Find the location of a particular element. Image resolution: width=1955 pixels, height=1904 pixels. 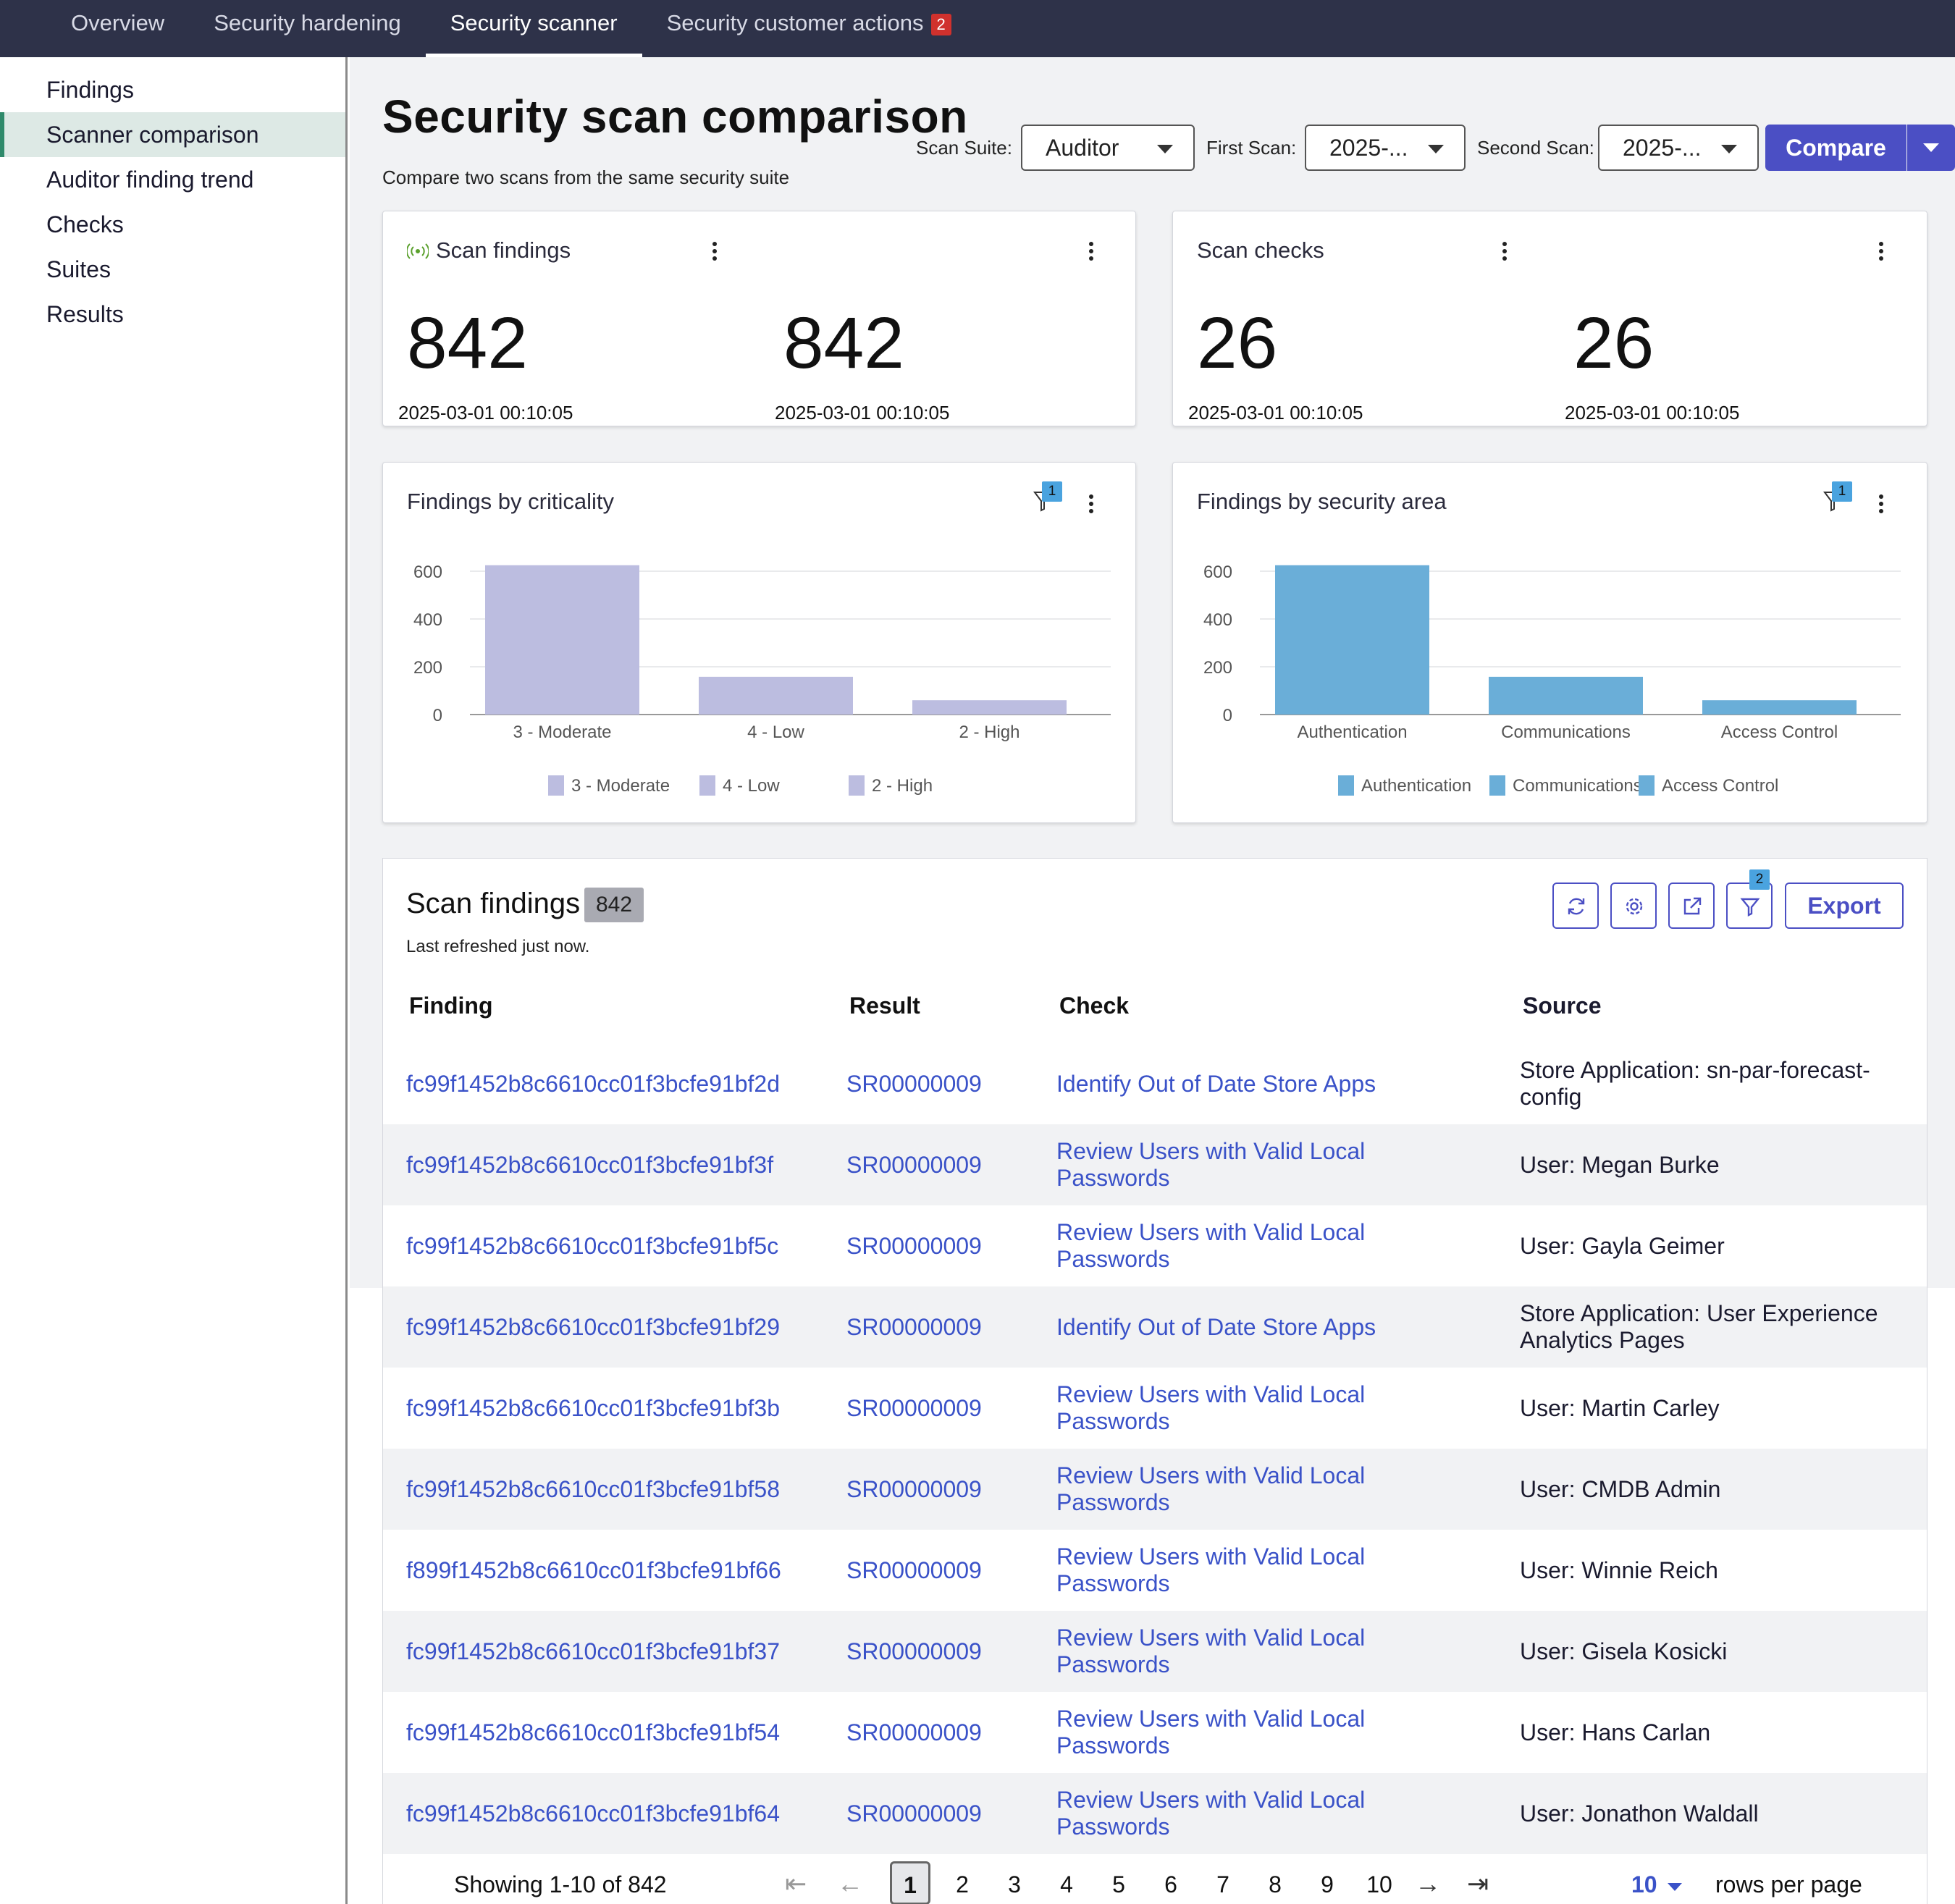

tab-security-hardening: Security hardening is located at coordinates (307, 22).